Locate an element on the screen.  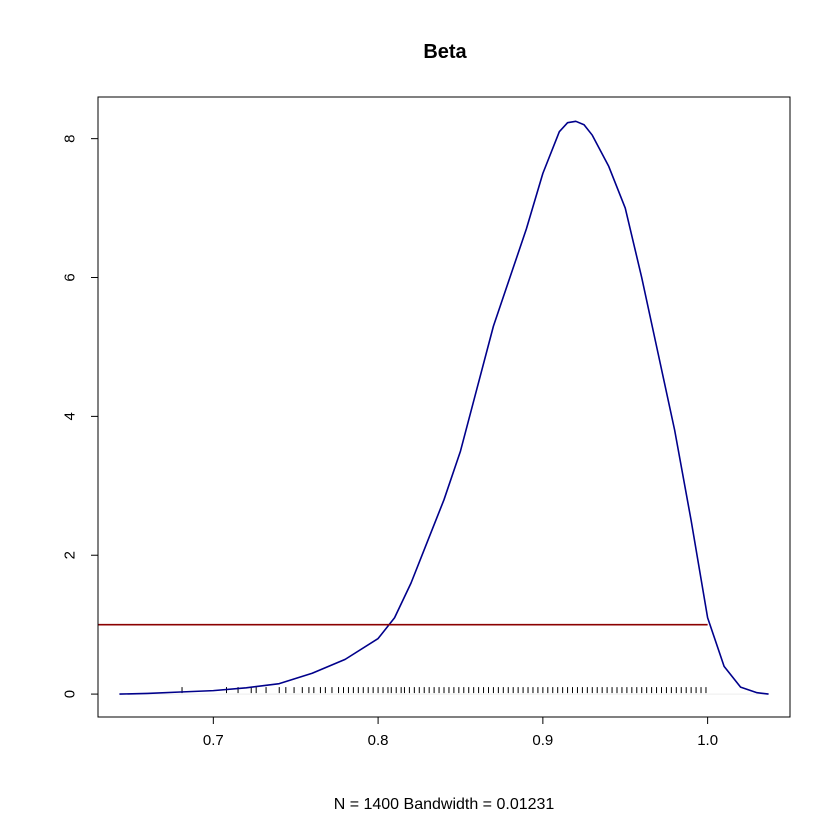
chart-title: Beta is located at coordinates (445, 52).